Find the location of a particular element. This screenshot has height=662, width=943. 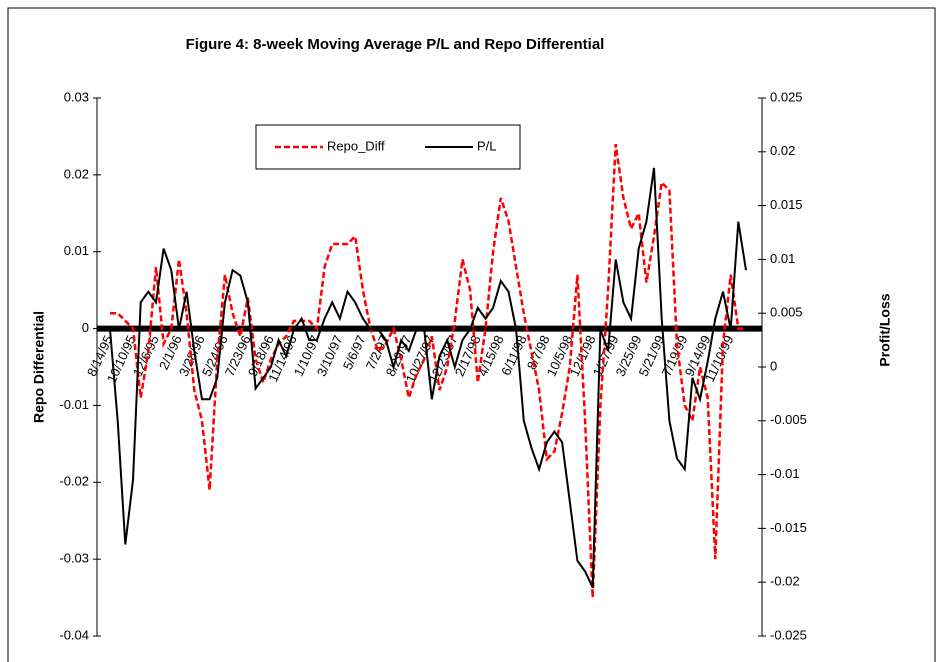

y-tick-label: 0.02 is located at coordinates (76, 173).